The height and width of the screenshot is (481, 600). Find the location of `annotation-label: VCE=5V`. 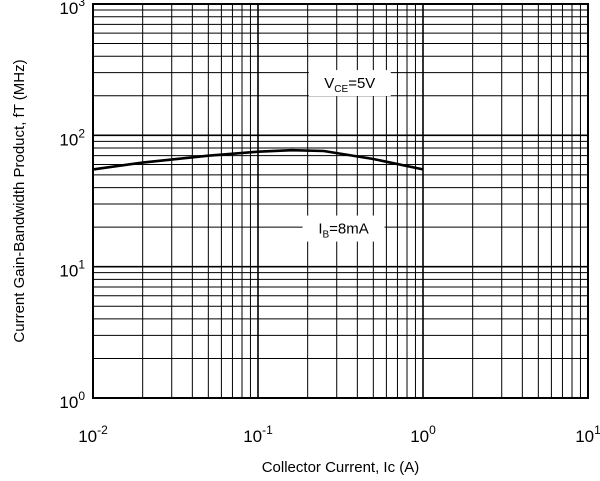

annotation-label: VCE=5V is located at coordinates (349, 85).